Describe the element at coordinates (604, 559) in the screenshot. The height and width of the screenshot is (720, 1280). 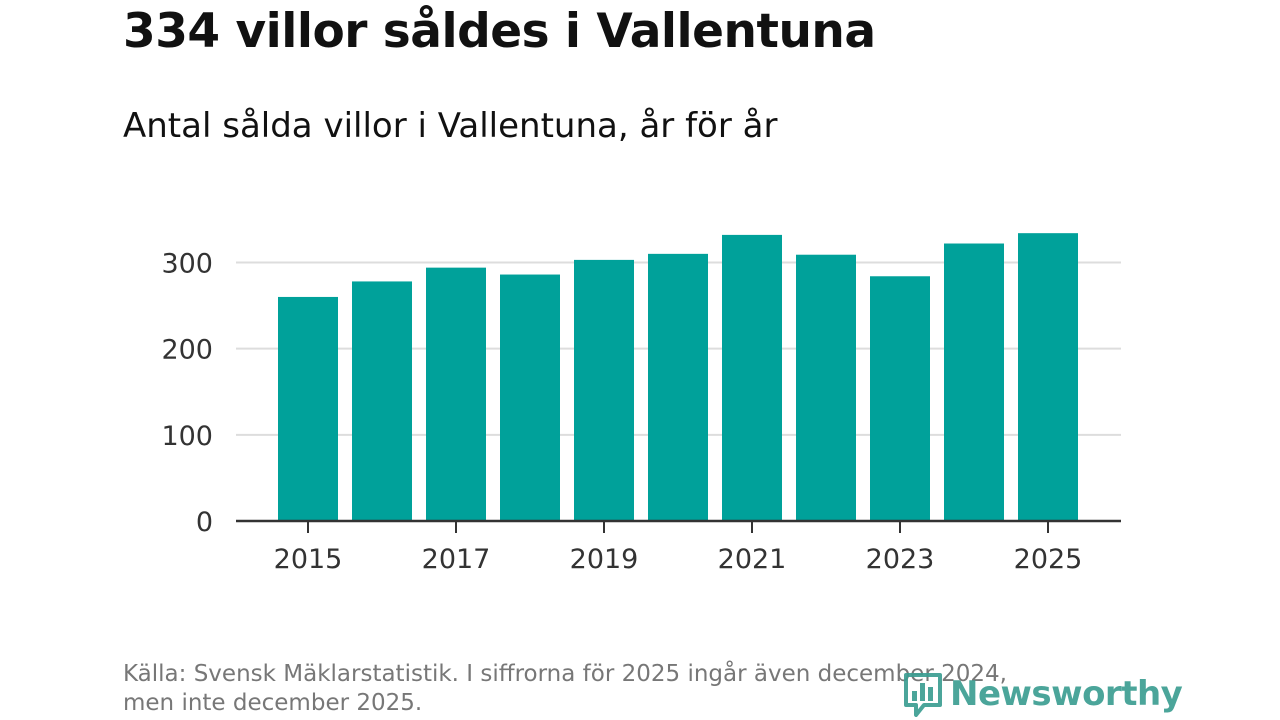
I see `x-tick-label: 2019` at that location.